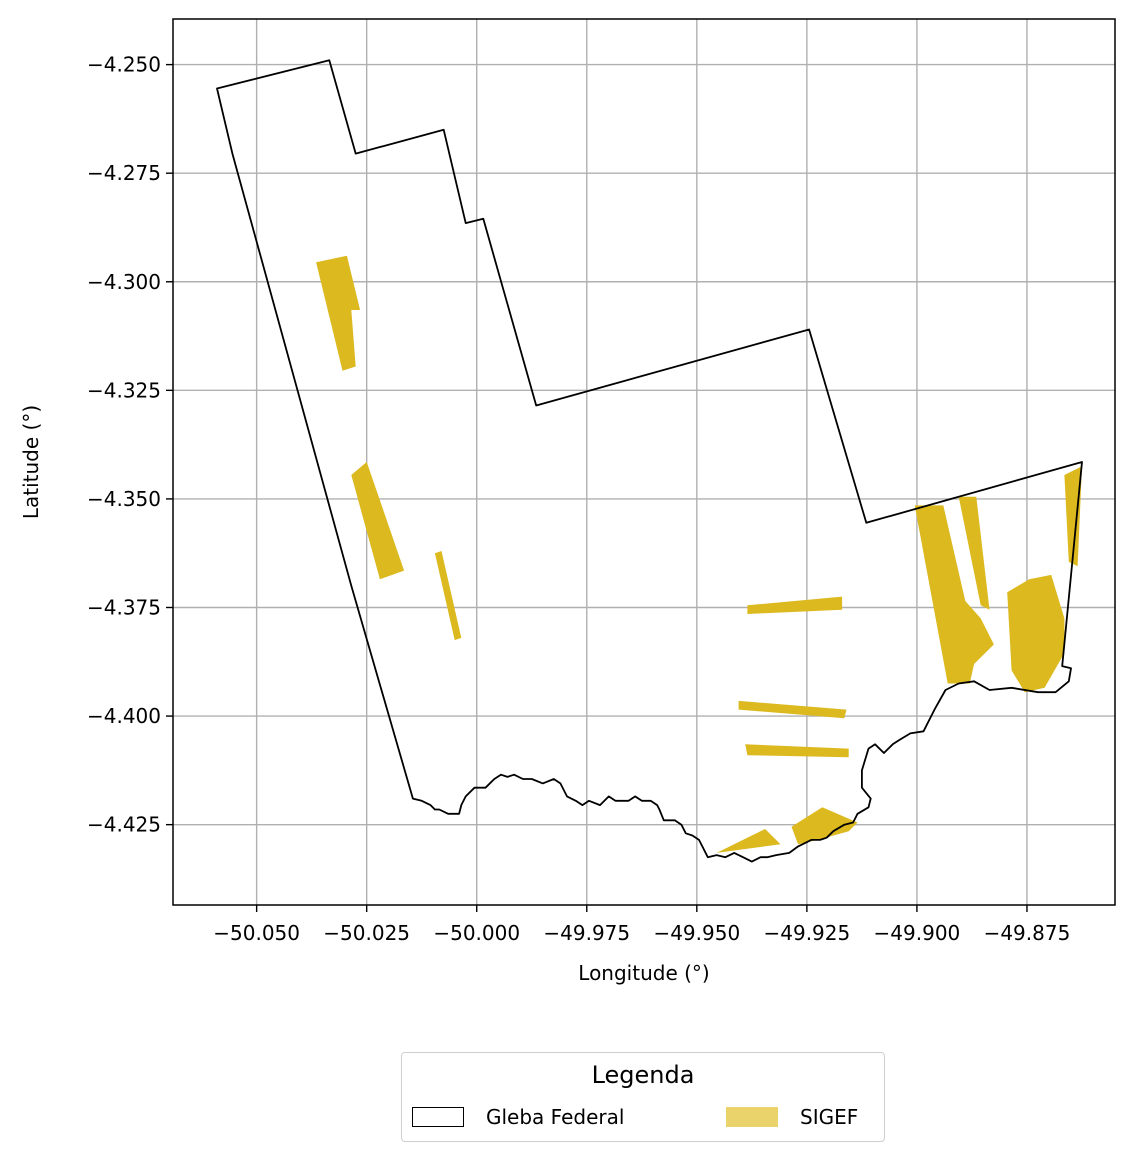 Image resolution: width=1134 pixels, height=1163 pixels. What do you see at coordinates (124, 607) in the screenshot?
I see `y-tick-label: −4.375` at bounding box center [124, 607].